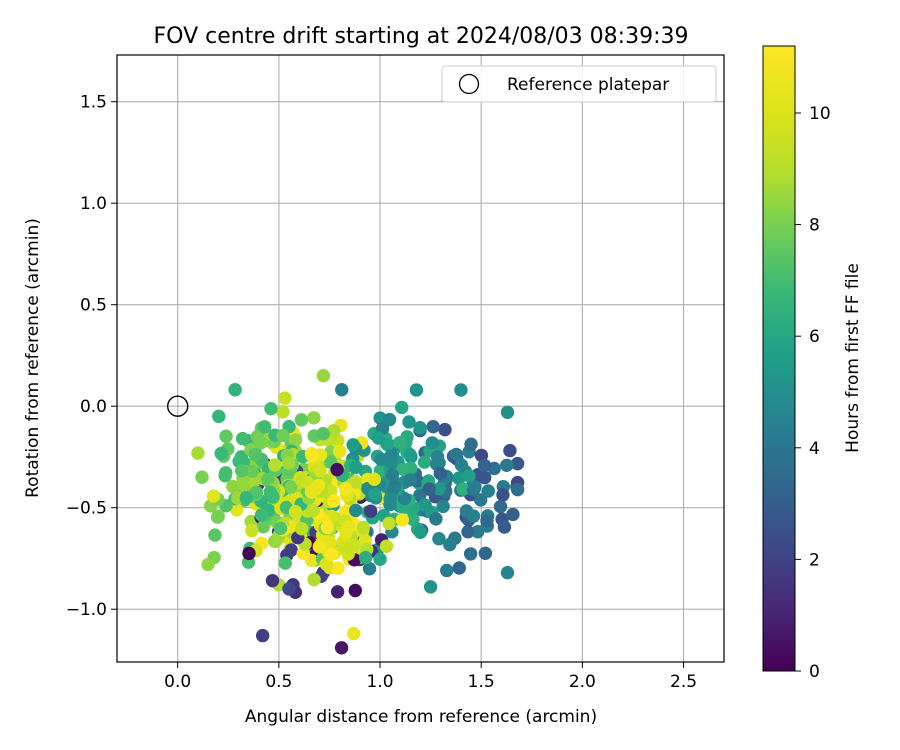  Describe the element at coordinates (93, 407) in the screenshot. I see `y-tick-label: 0.0` at that location.